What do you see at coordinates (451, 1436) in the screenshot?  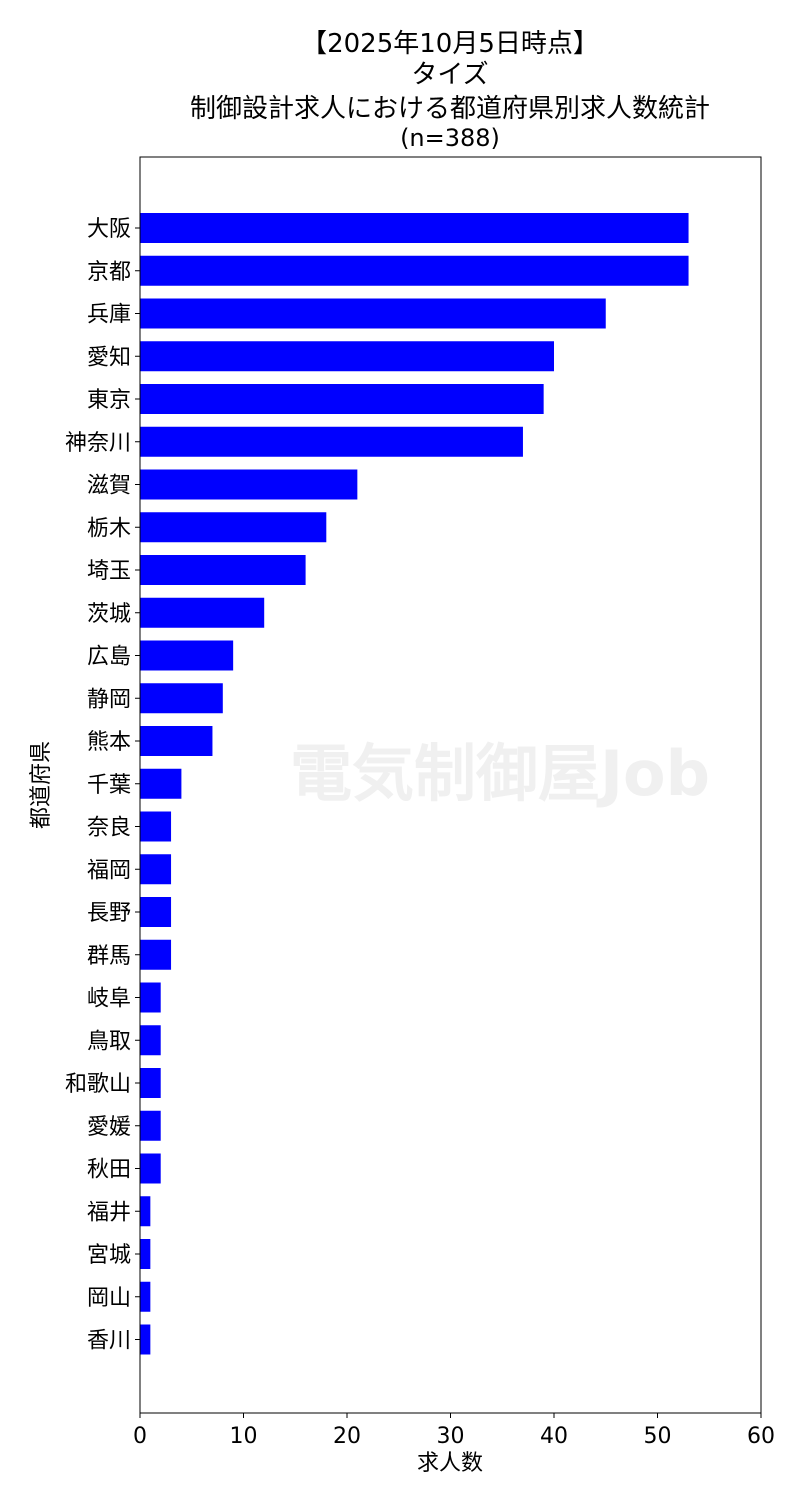 I see `x-tick-label: 30` at bounding box center [451, 1436].